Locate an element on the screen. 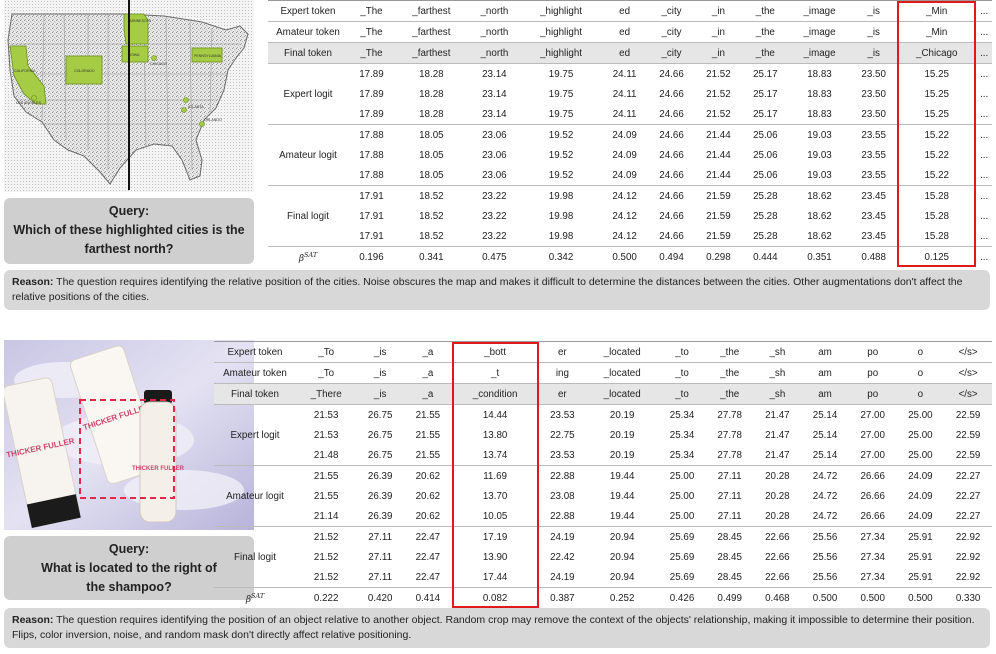 The height and width of the screenshot is (654, 996). query-line: the shampoo? is located at coordinates (129, 587).